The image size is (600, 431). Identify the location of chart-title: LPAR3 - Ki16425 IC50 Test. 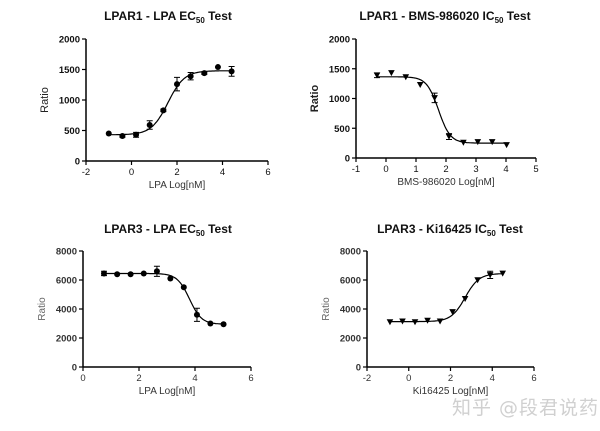
(450, 230).